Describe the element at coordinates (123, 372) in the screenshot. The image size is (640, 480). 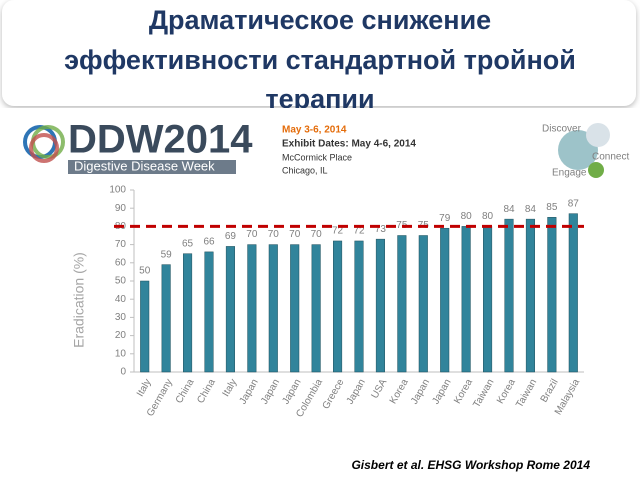
I see `y-tick-label: 0` at that location.